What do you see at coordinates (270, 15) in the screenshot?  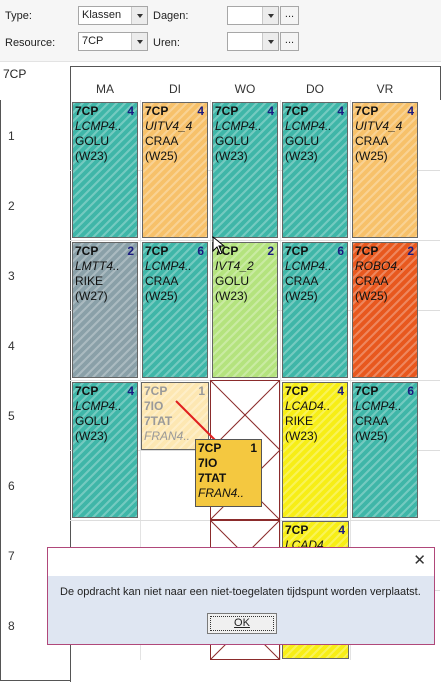 I see `dagen-dropdown-arrow-icon` at bounding box center [270, 15].